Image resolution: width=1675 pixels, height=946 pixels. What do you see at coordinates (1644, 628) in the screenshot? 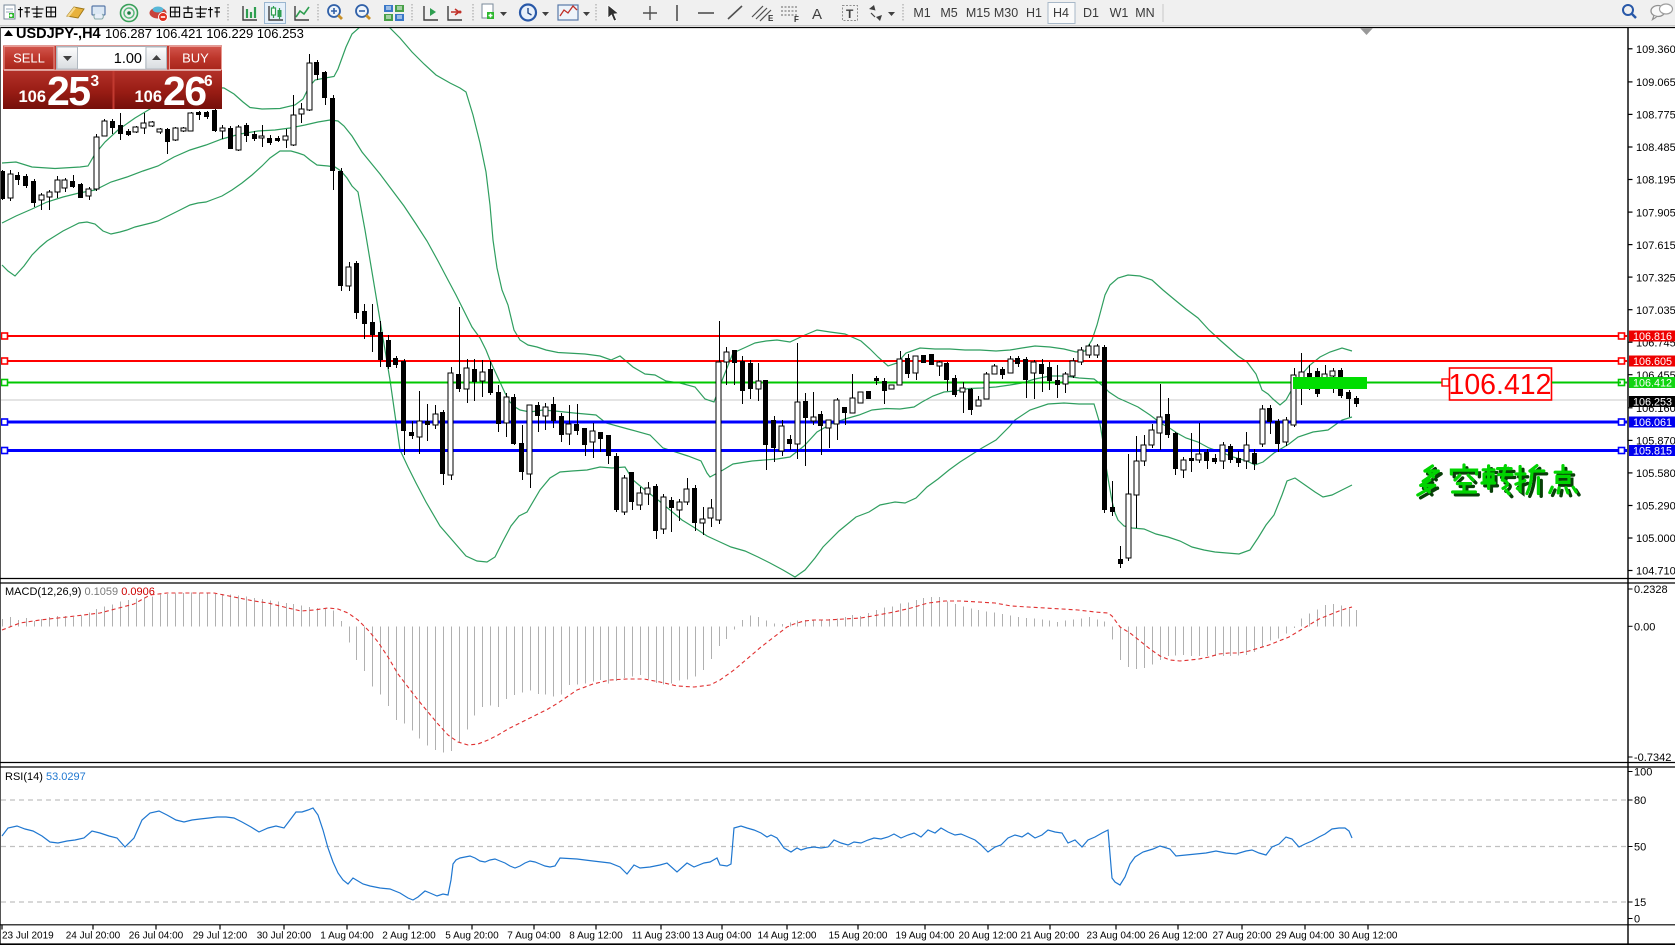
I see `svg-text: 0.00` at bounding box center [1644, 628].